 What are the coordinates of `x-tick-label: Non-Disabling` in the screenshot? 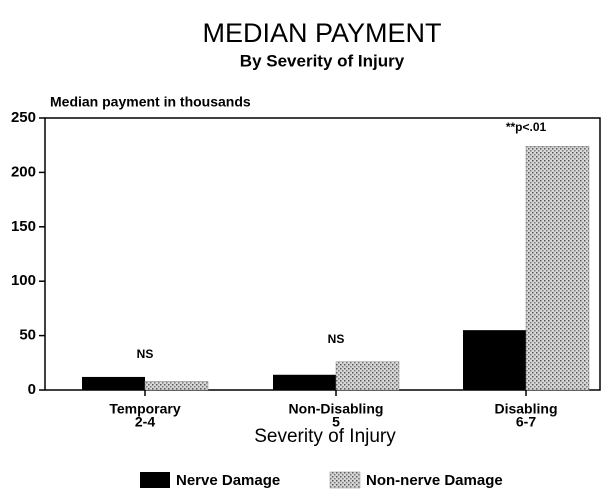 It's located at (336, 409).